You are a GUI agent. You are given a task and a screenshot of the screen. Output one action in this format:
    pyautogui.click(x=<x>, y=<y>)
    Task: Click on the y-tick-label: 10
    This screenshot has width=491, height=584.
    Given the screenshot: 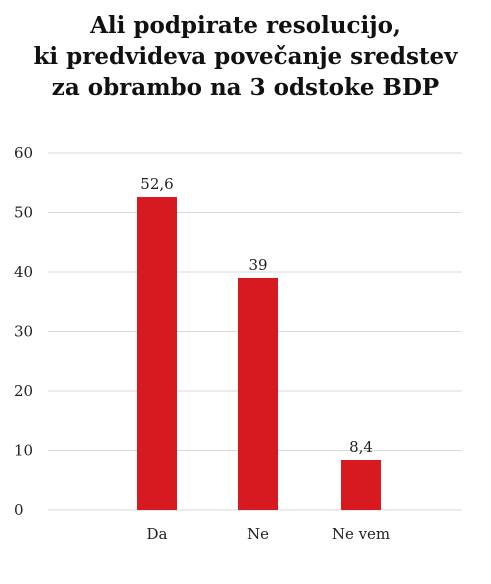 What is the action you would take?
    pyautogui.click(x=23, y=451)
    